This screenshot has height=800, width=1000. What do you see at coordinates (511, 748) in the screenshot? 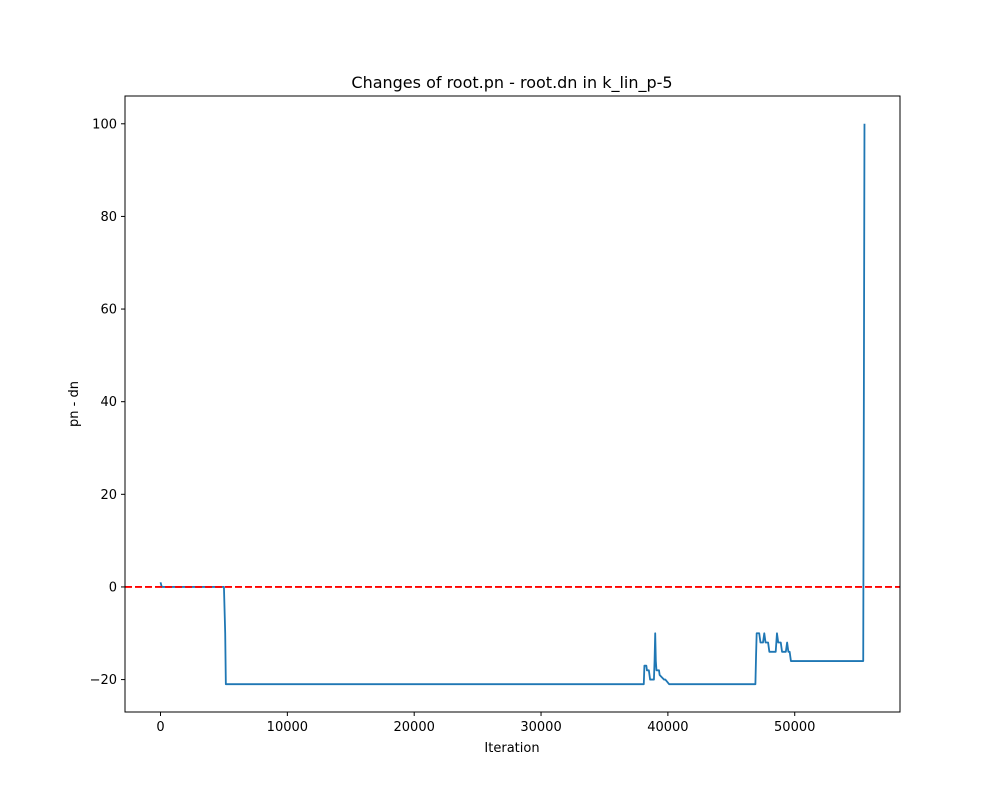
I see `x-axis-label: Iteration` at bounding box center [511, 748].